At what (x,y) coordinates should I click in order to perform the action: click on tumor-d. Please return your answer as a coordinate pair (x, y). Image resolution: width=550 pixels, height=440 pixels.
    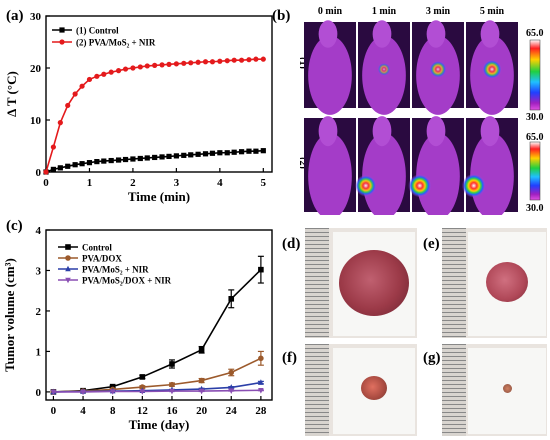
    Looking at the image, I should click on (374, 283).